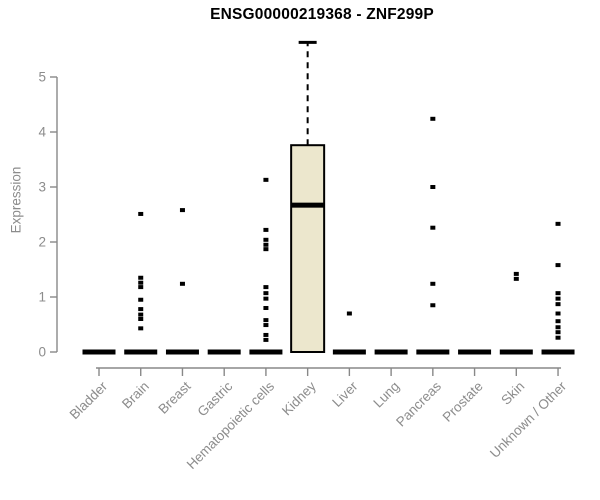 The height and width of the screenshot is (500, 600). Describe the element at coordinates (463, 402) in the screenshot. I see `x-tick-label: Prostate` at that location.